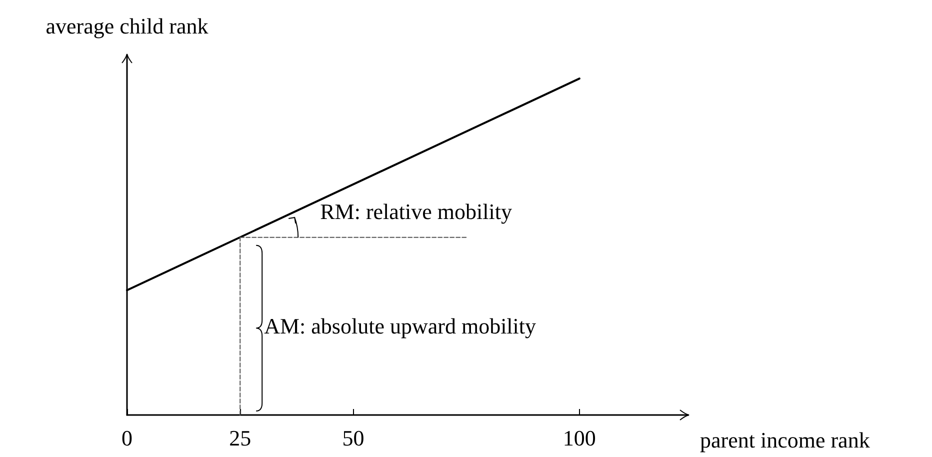 This screenshot has height=457, width=932. I want to click on x-tick-label: 100, so click(579, 438).